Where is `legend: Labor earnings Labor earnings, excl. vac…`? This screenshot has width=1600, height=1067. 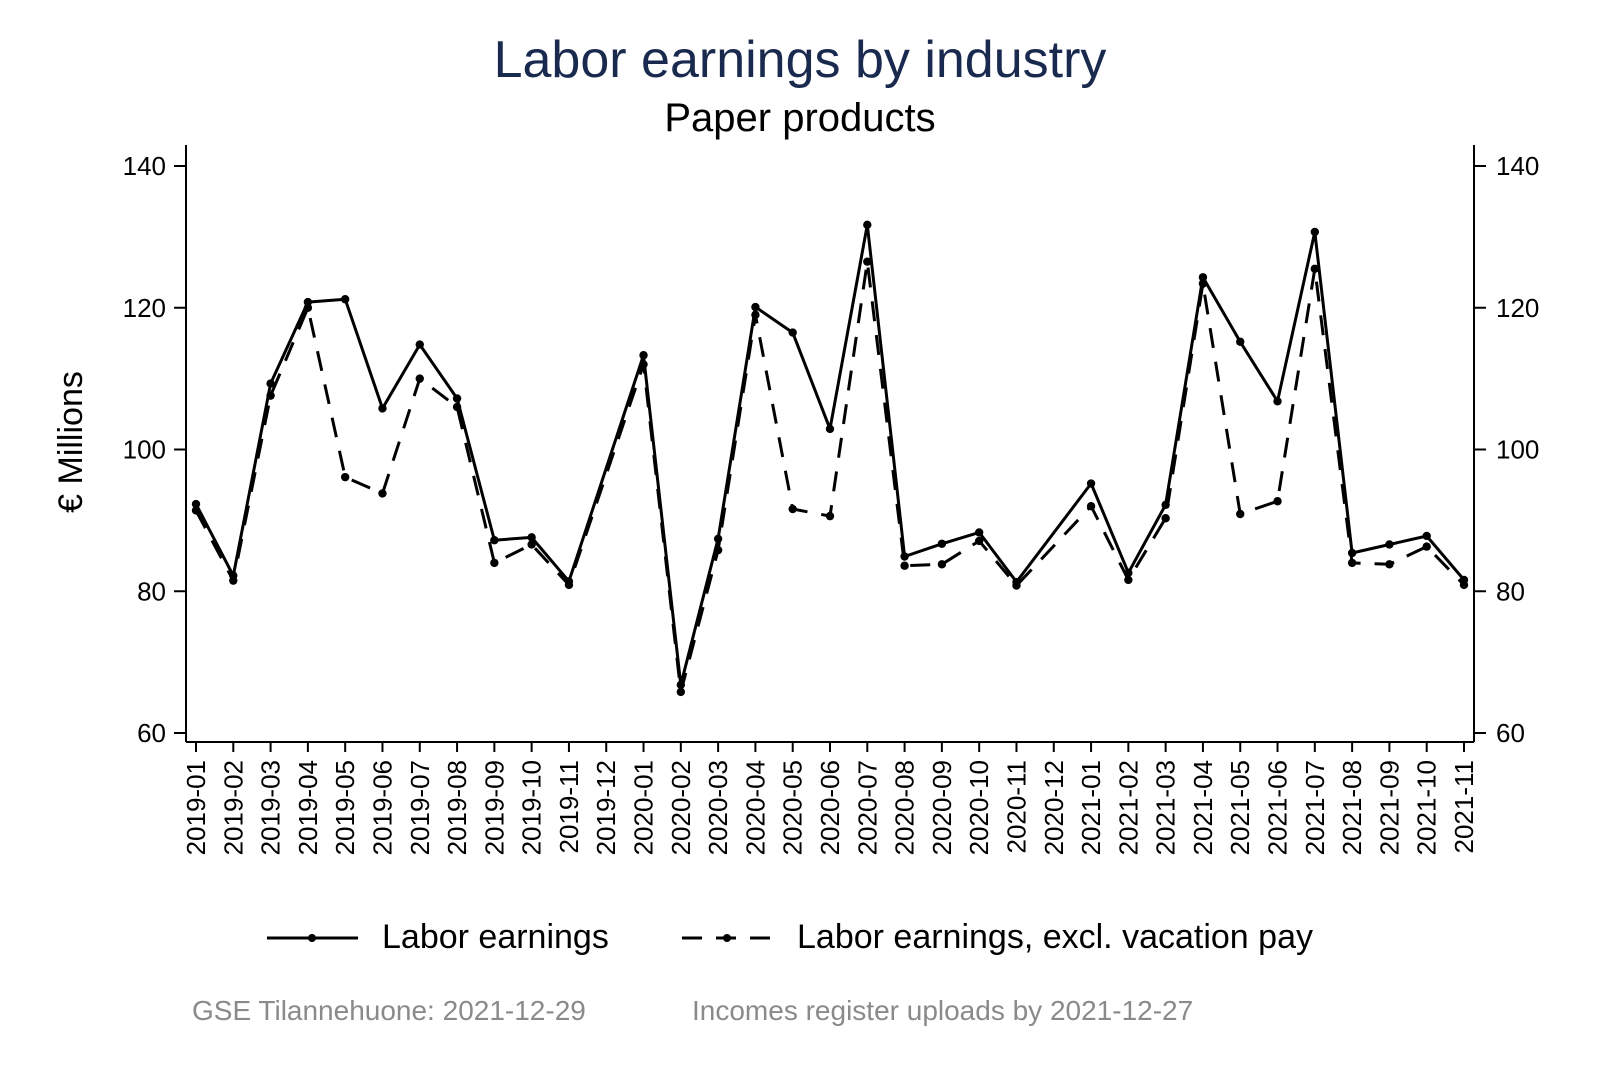
legend: Labor earnings Labor earnings, excl. vac… is located at coordinates (800, 948).